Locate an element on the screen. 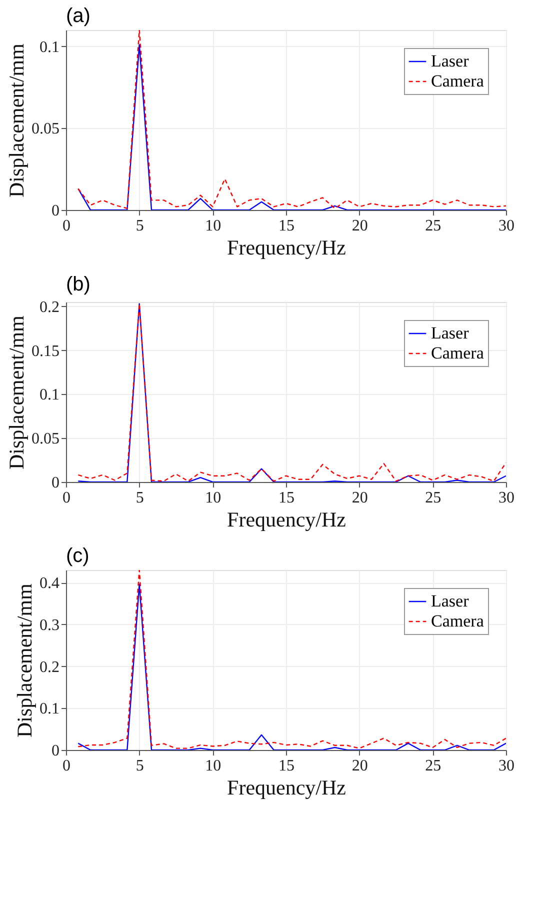 This screenshot has height=902, width=545. y-tick-label: 0.15 is located at coordinates (46, 351).